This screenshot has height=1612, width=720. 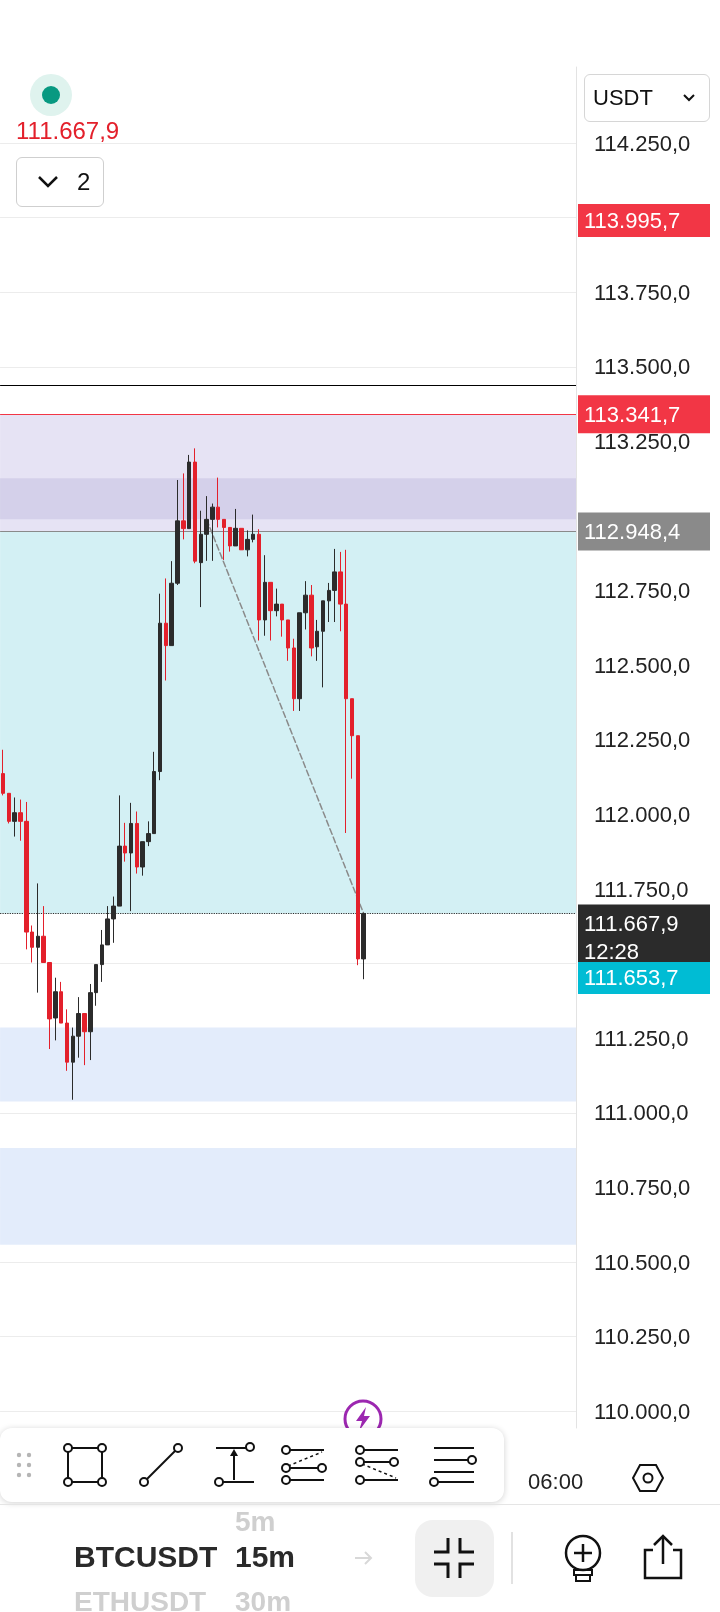 What do you see at coordinates (642, 1262) in the screenshot?
I see `y-tick-label: 110.500,0` at bounding box center [642, 1262].